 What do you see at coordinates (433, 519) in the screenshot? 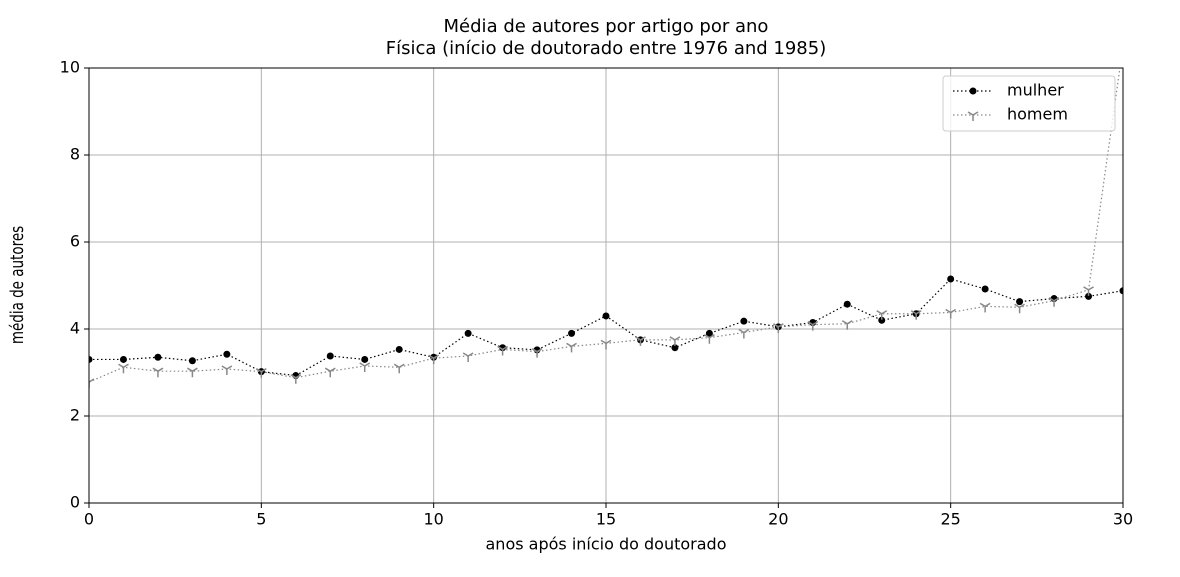
I see `x-tick-label: 10` at bounding box center [433, 519].